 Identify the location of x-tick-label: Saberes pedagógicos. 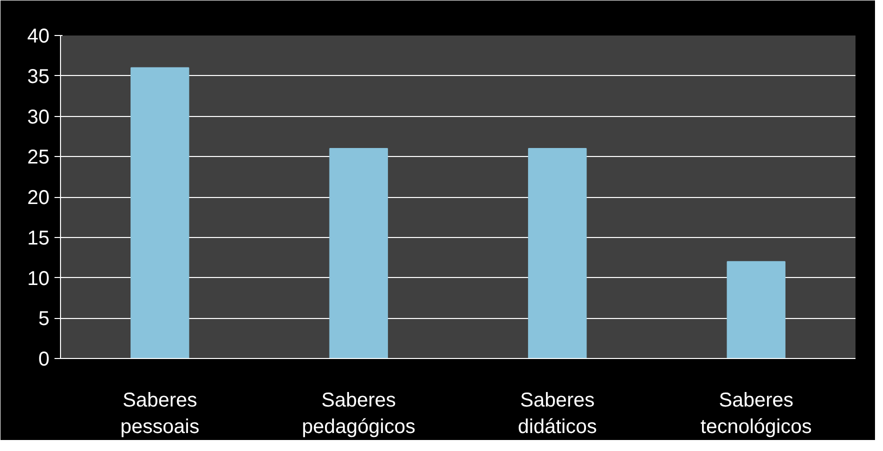
(359, 414).